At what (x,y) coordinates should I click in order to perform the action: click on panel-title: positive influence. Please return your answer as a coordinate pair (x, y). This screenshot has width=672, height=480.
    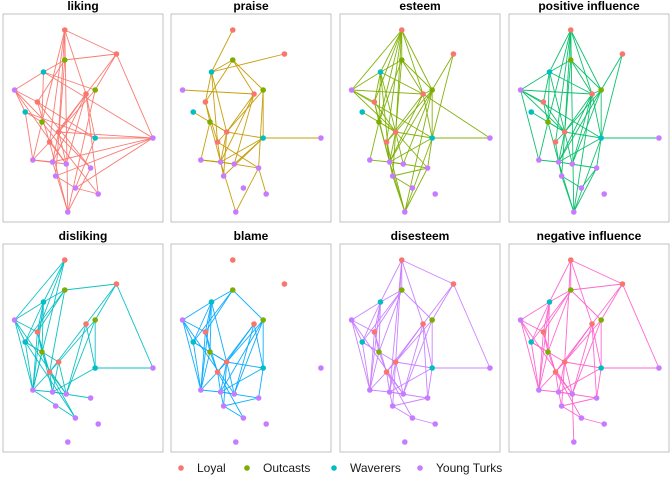
    Looking at the image, I should click on (589, 6).